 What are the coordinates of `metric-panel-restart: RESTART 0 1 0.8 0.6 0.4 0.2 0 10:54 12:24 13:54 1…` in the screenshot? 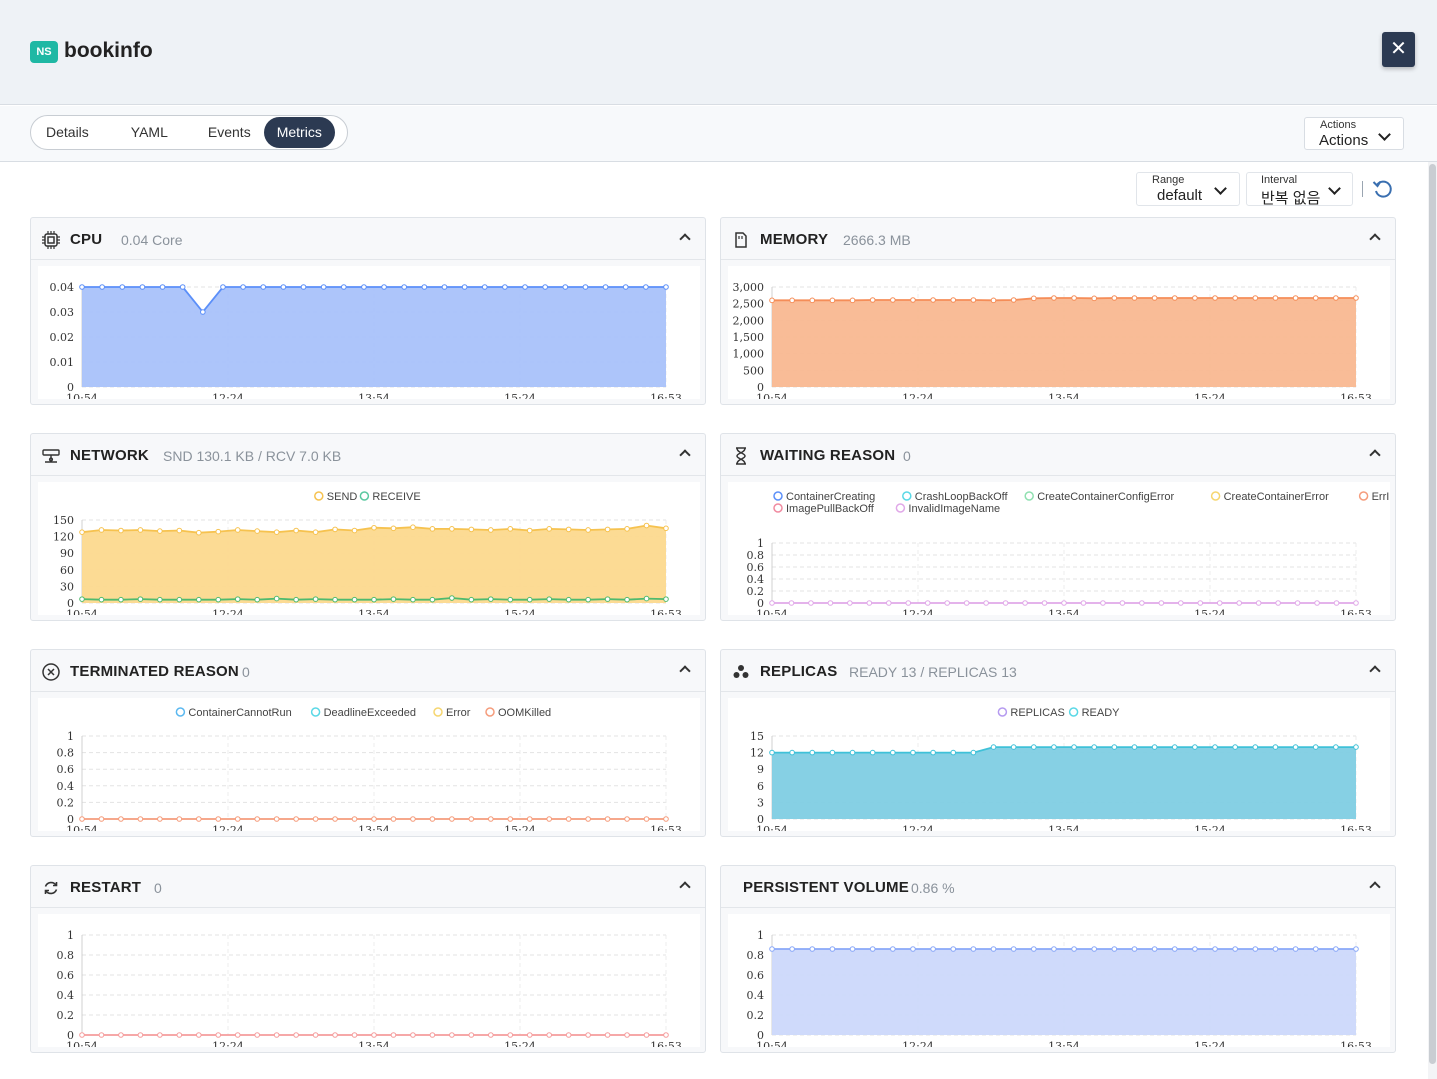 It's located at (368, 959).